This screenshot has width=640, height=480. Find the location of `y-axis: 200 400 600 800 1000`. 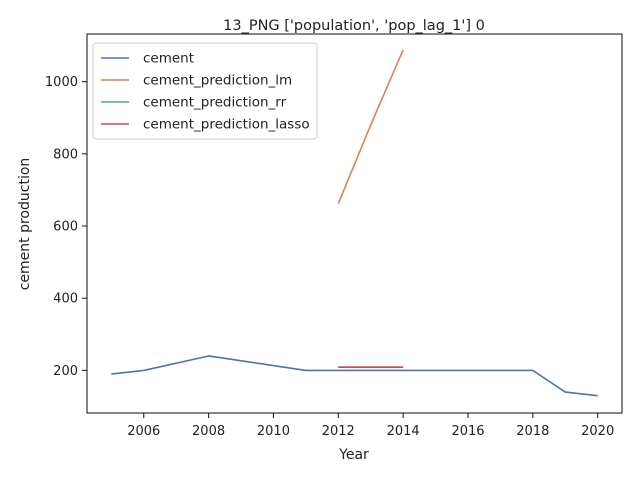

y-axis: 200 400 600 800 1000 is located at coordinates (66, 227).